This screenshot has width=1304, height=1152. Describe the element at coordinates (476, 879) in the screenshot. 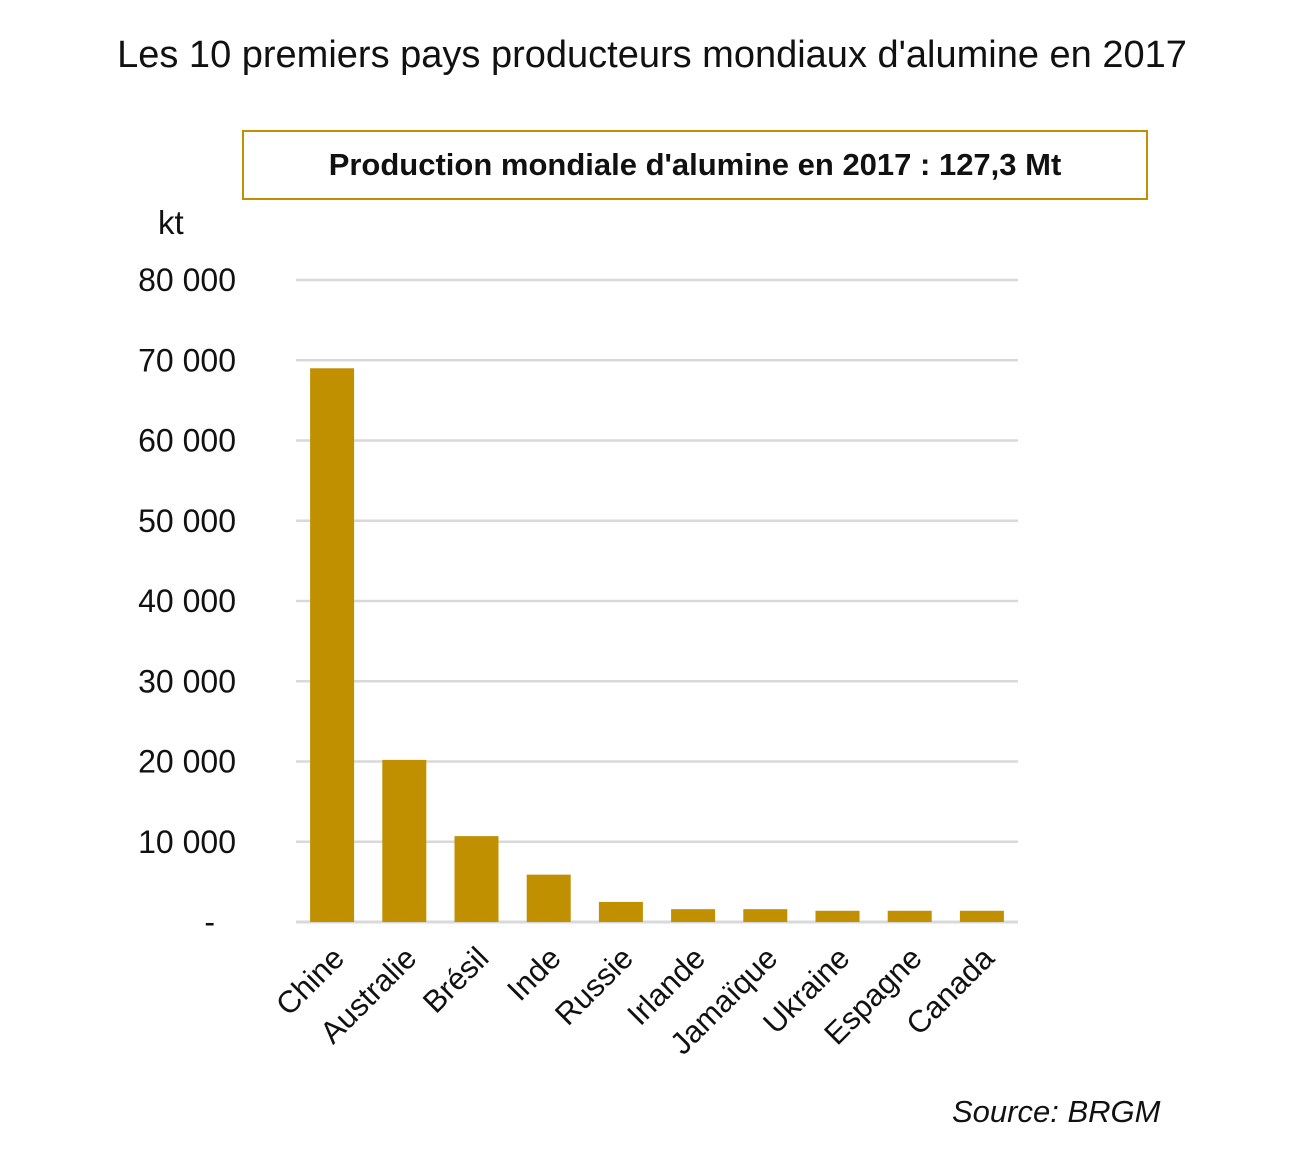

I see `bar-brésil` at that location.